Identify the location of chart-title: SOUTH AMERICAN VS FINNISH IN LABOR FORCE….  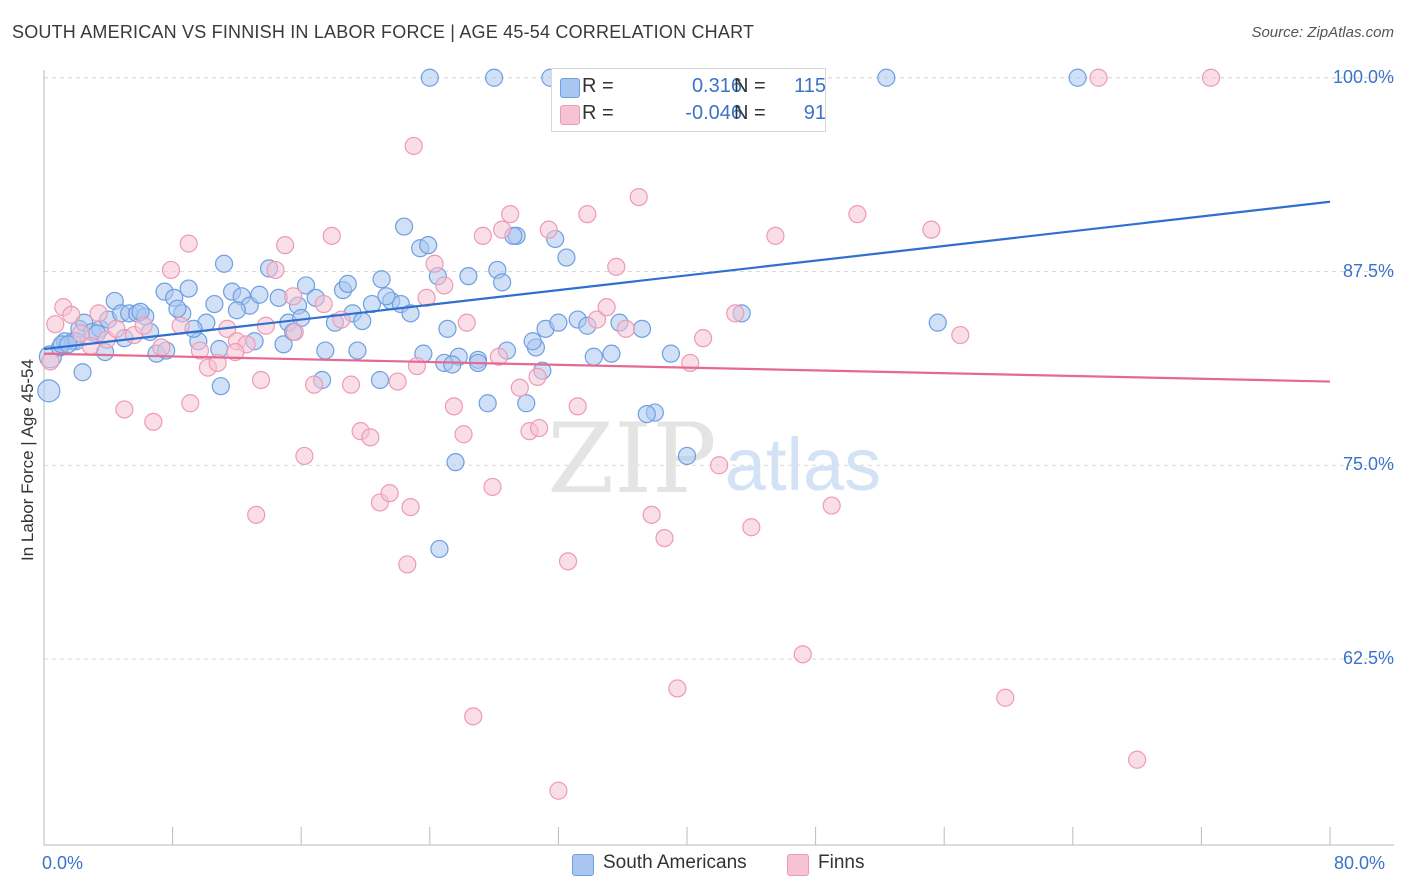
(383, 32).